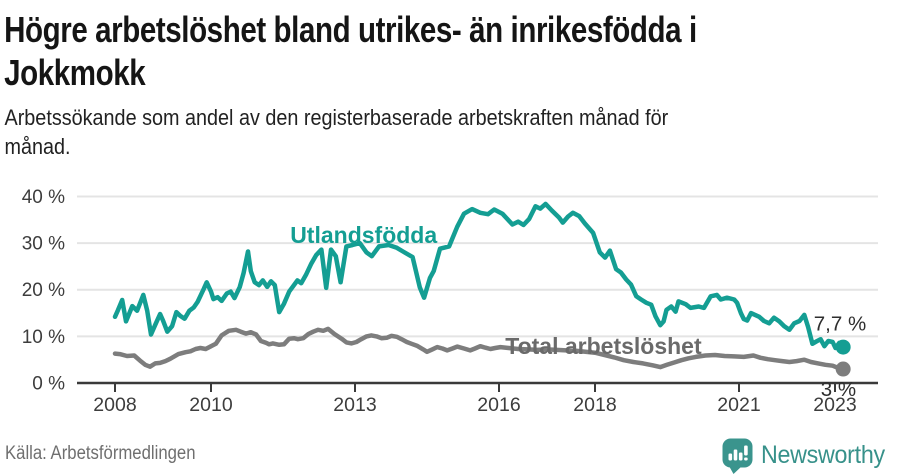 The image size is (900, 474). I want to click on newsworthy-icon, so click(737, 456).